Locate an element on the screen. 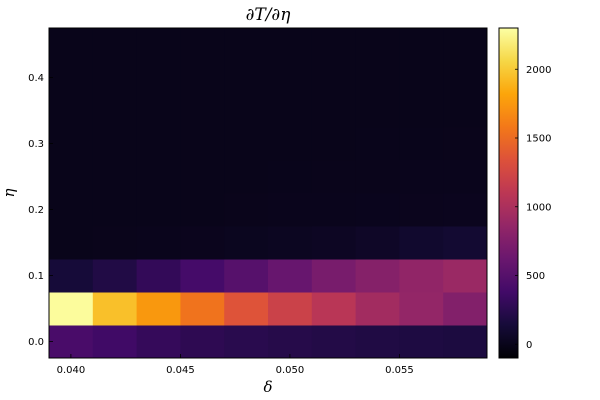 This screenshot has width=600, height=400. x-axis-ticks: 0.040 0.045 0.050 0.055 is located at coordinates (235, 365).